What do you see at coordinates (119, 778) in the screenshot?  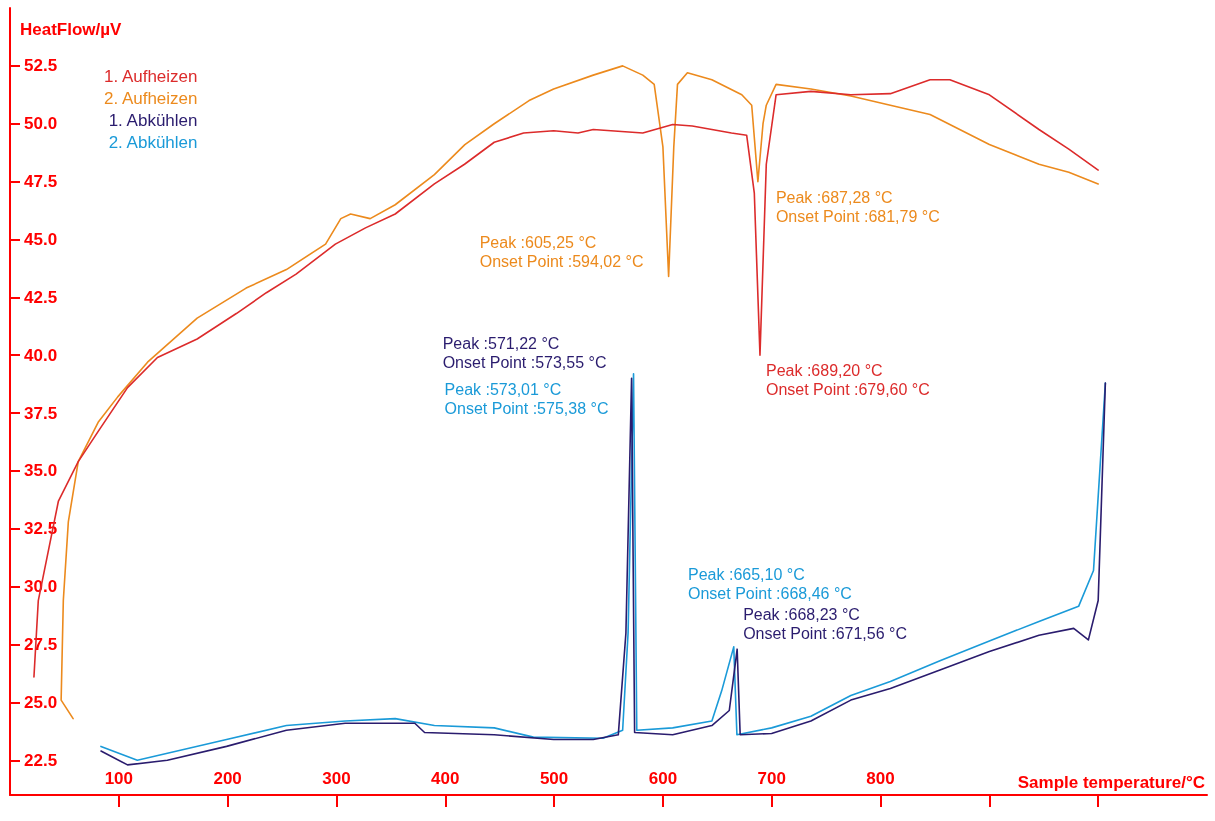 I see `x-tick-label: 100` at bounding box center [119, 778].